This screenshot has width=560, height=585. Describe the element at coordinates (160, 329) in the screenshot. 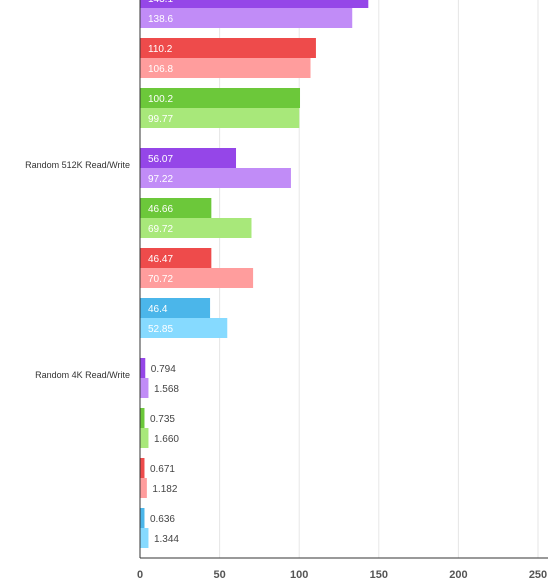

I see `bar-value-label: 52.85` at that location.